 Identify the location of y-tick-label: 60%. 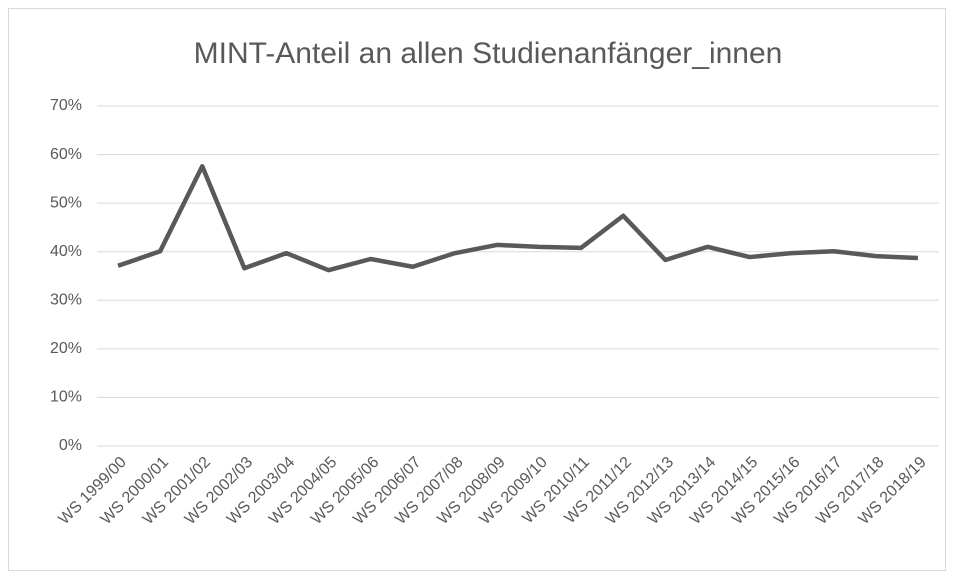
(66, 154).